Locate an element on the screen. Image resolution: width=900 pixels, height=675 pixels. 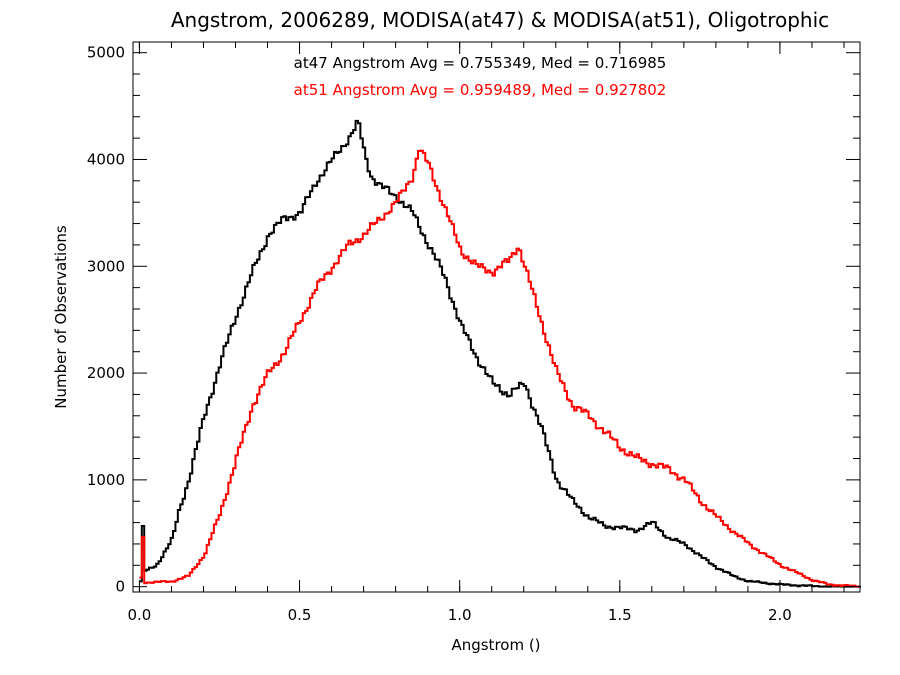
y-tick-label: 0 is located at coordinates (120, 587).